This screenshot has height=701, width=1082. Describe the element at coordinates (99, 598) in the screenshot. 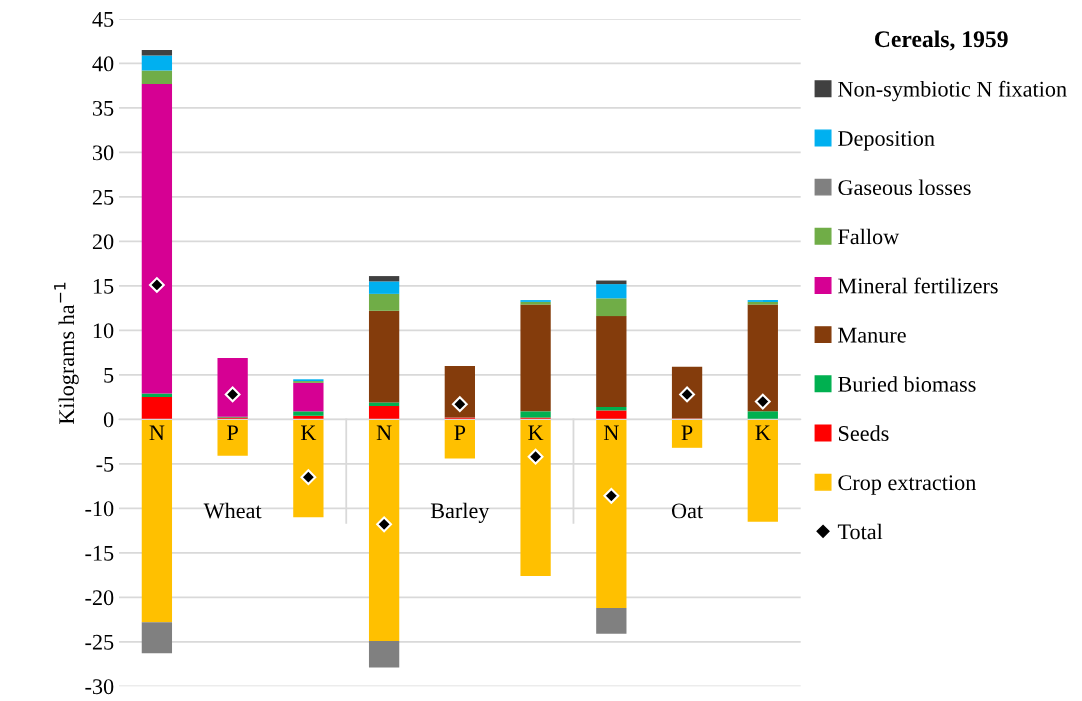

I see `y-tick-label: -20` at that location.